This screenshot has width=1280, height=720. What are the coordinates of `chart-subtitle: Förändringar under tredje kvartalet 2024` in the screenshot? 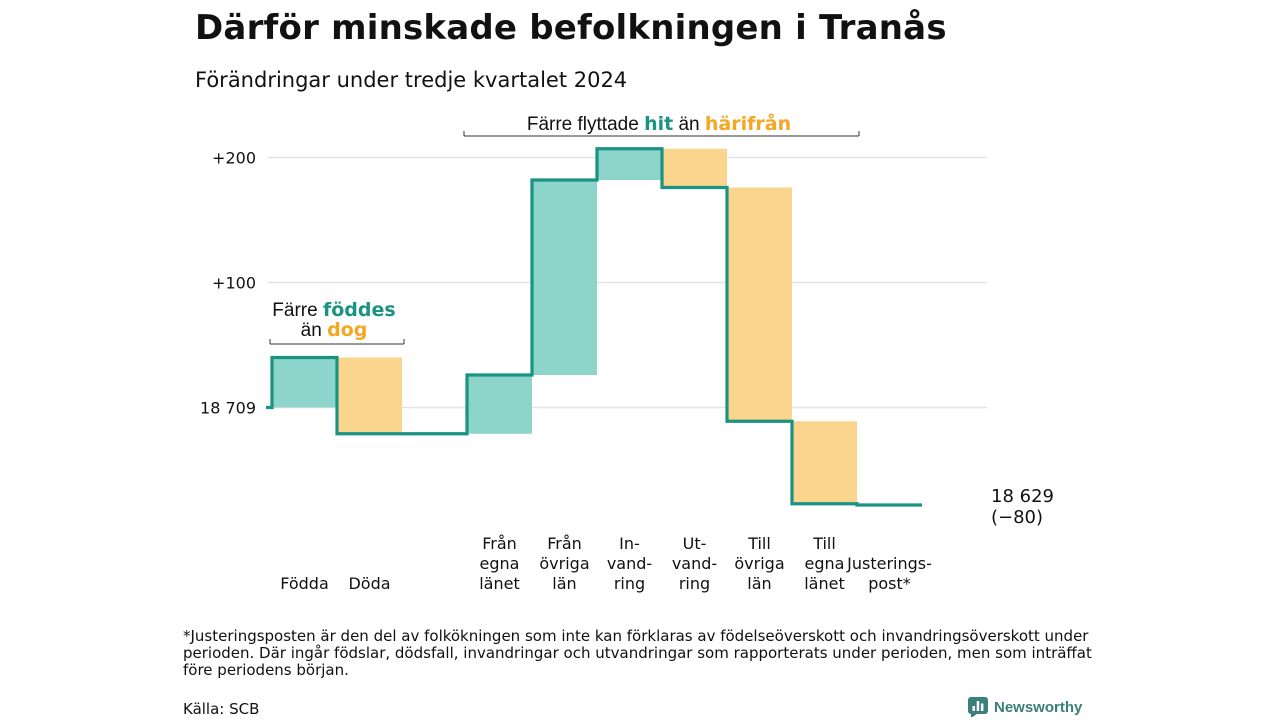 It's located at (411, 80).